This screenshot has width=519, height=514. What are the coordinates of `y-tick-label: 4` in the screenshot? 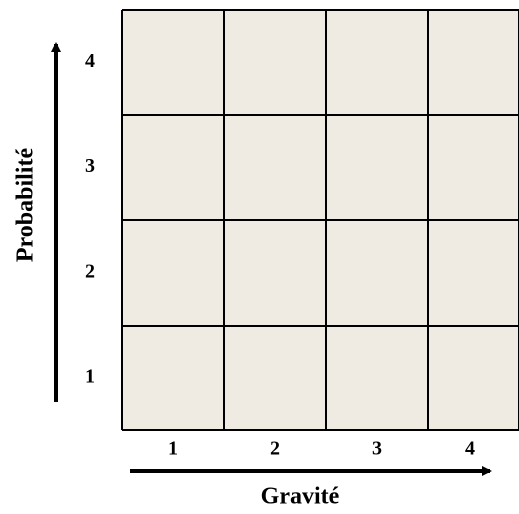 It's located at (90, 61).